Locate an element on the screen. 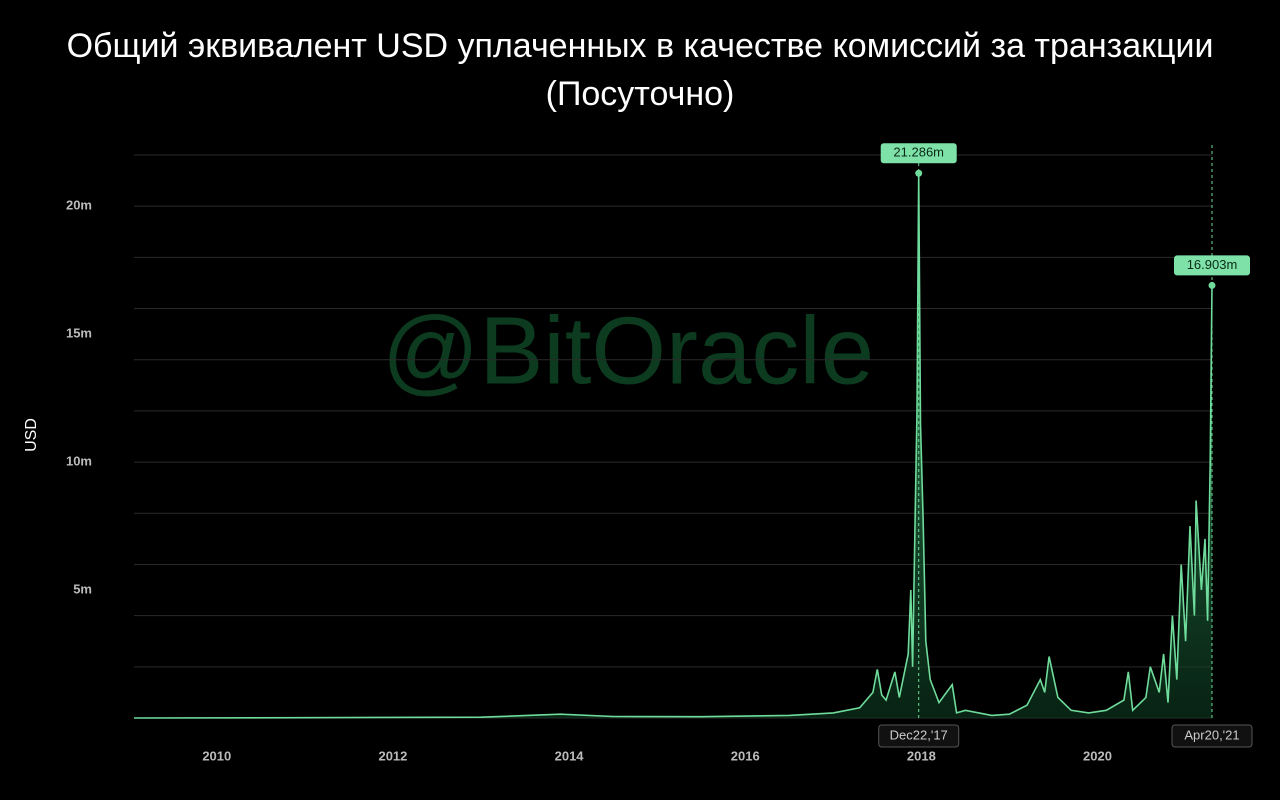 This screenshot has width=1280, height=800. y-tick-label: 20m is located at coordinates (79, 205).